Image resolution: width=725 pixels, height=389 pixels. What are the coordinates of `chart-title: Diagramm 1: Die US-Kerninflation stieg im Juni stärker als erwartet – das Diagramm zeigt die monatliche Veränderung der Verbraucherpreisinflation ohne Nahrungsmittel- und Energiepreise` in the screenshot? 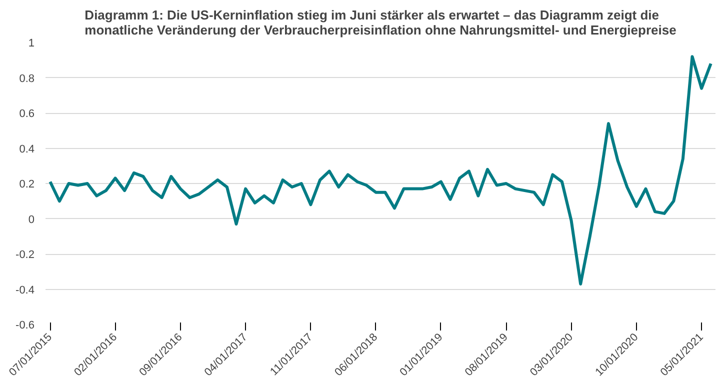 It's located at (380, 23).